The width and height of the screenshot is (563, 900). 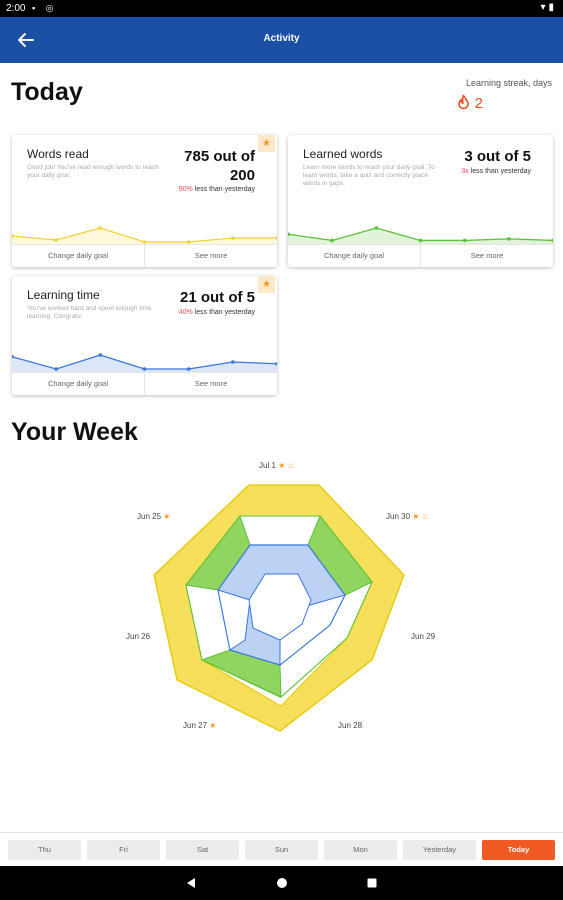 What do you see at coordinates (544, 7) in the screenshot?
I see `wifi-icon: ▾` at bounding box center [544, 7].